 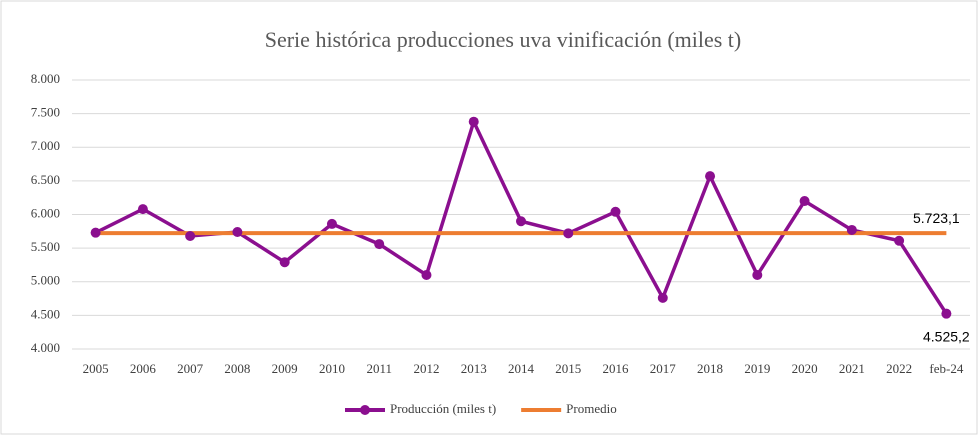 What do you see at coordinates (946, 368) in the screenshot?
I see `x-tick-label: feb-24` at bounding box center [946, 368].